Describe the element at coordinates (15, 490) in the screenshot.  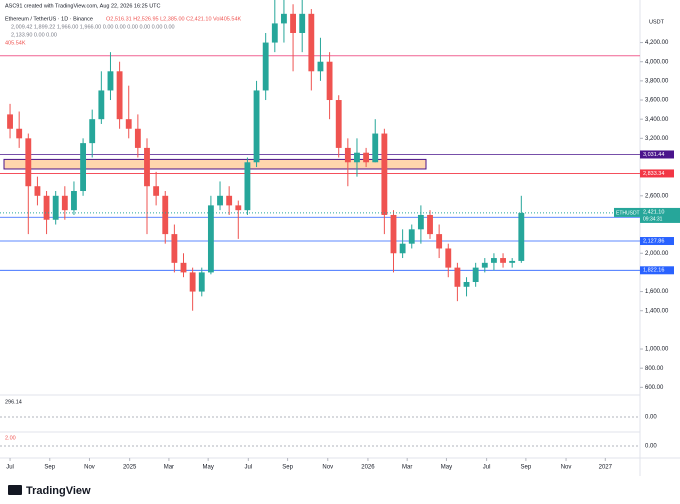
I see `brand-logo` at that location.